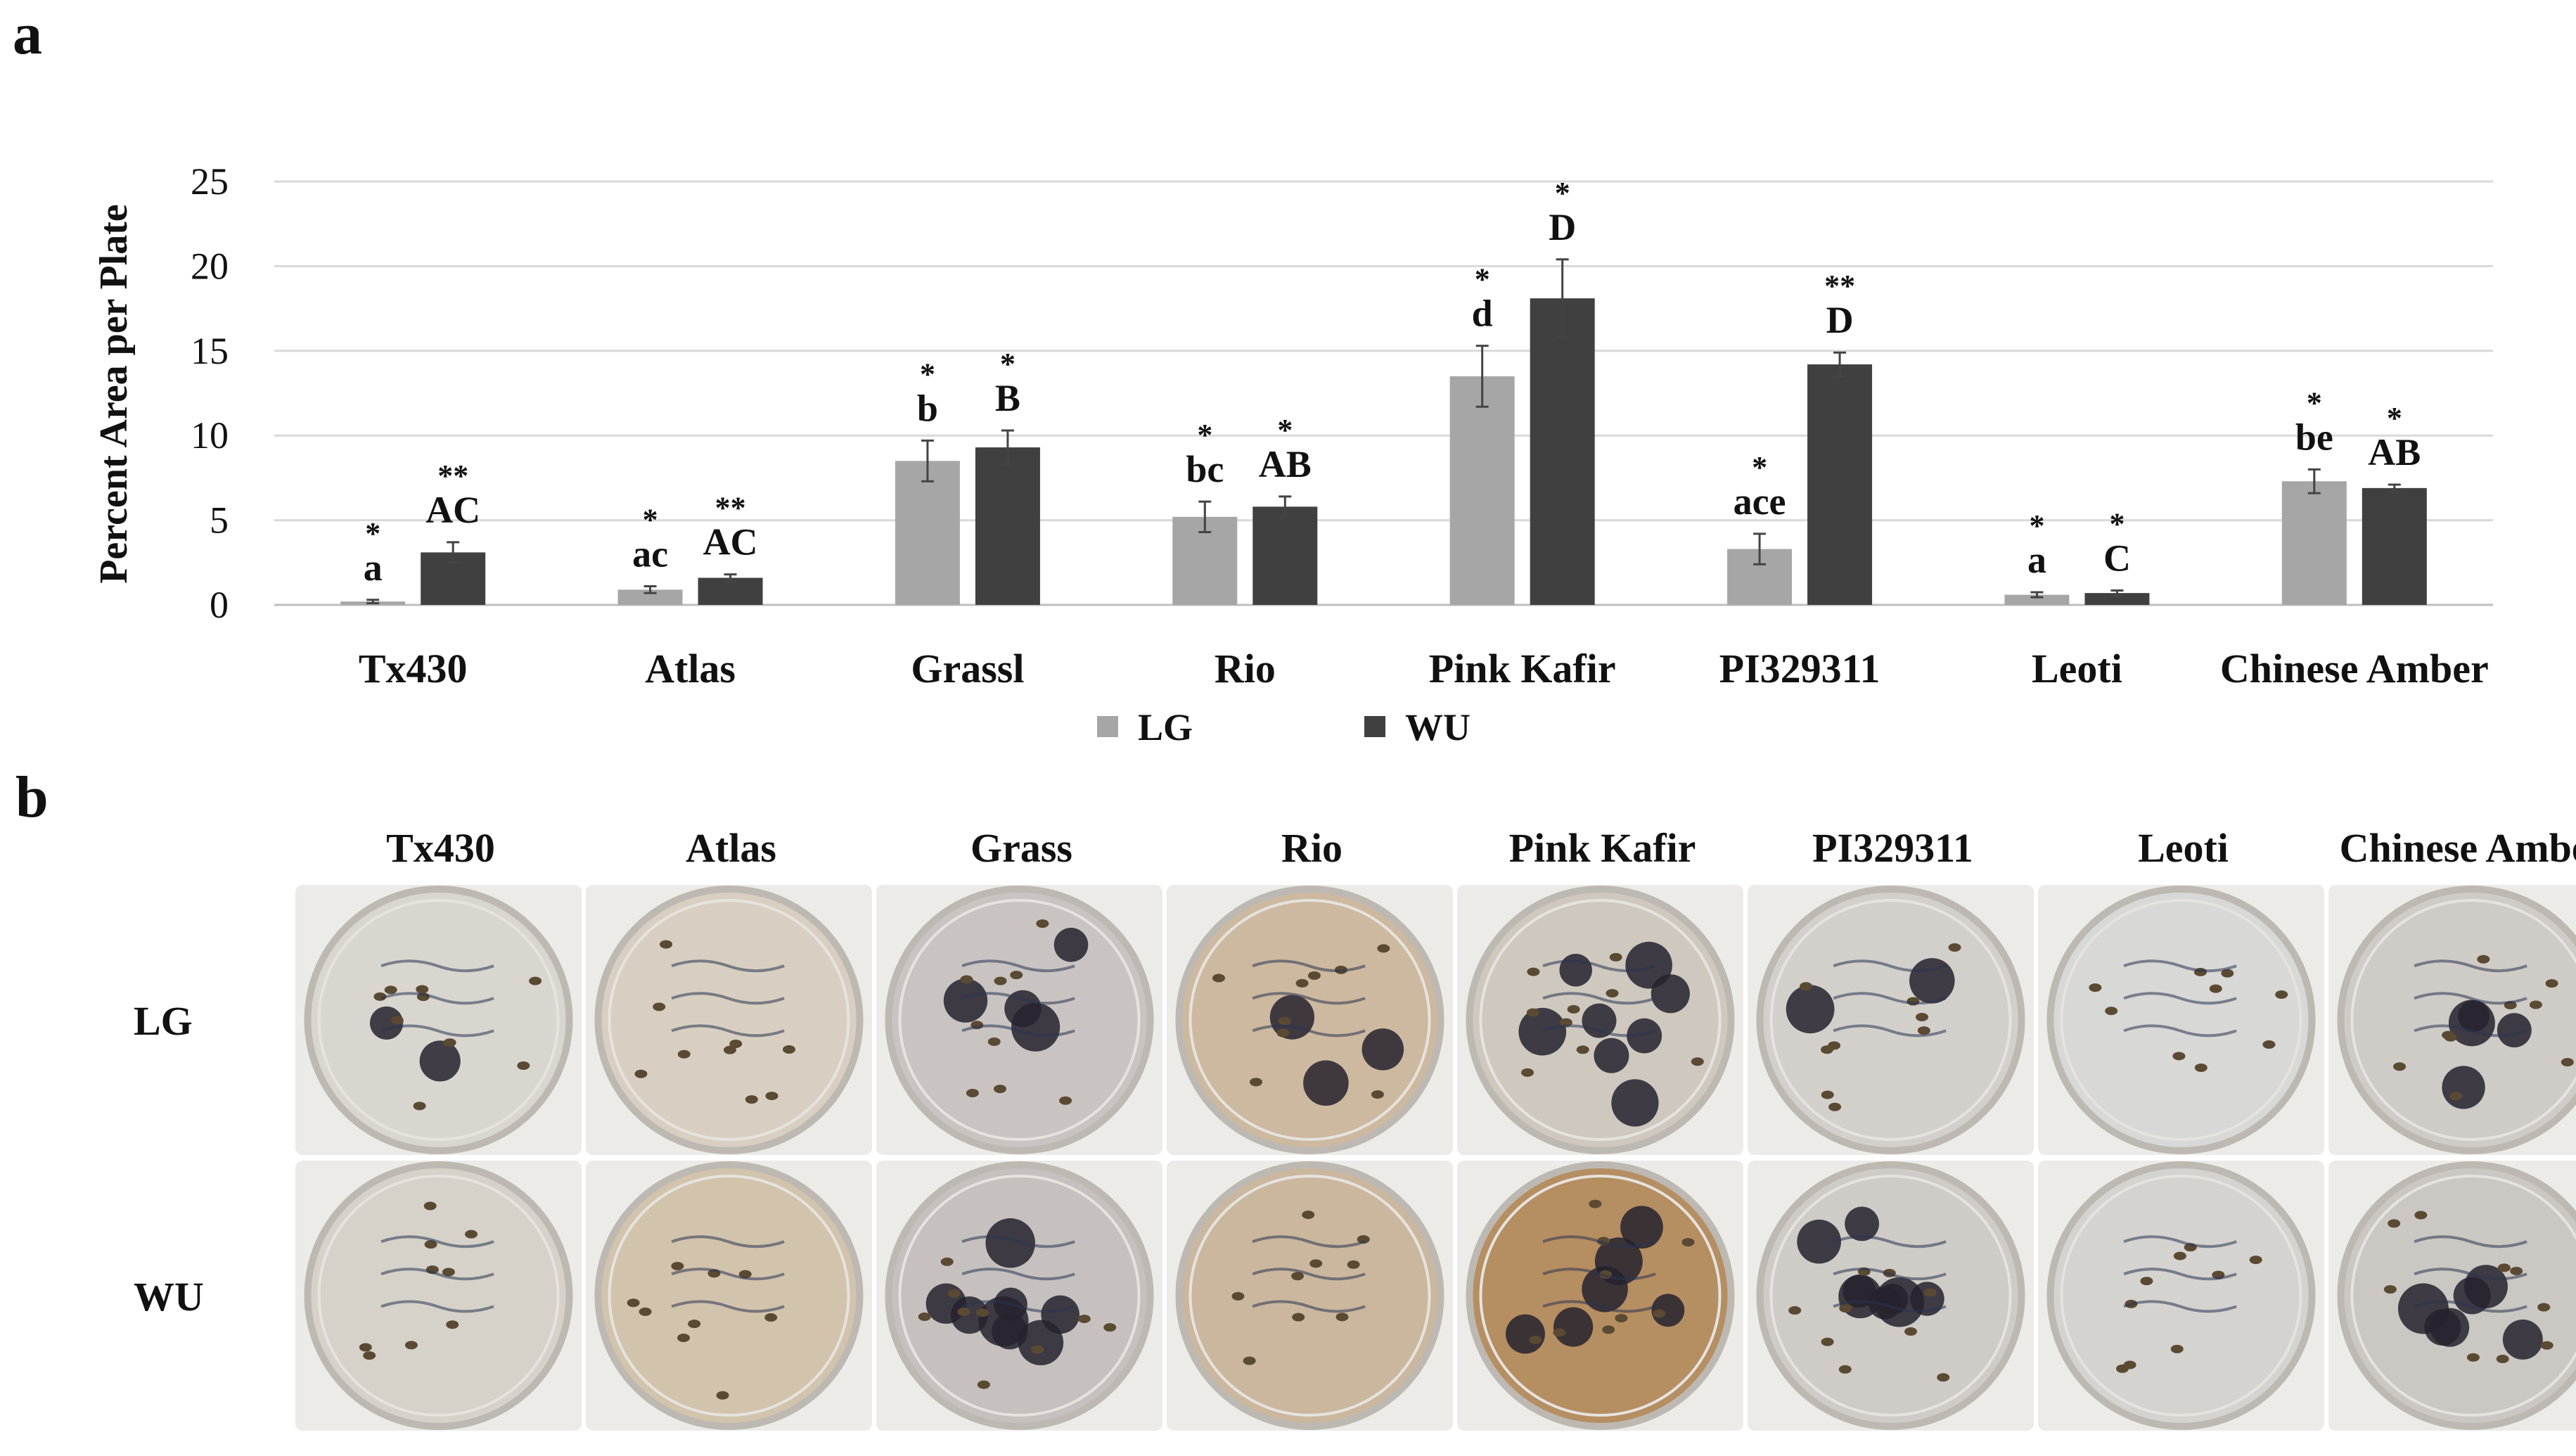 The width and height of the screenshot is (2576, 1456). I want to click on plate-column-label: Tx430, so click(440, 848).